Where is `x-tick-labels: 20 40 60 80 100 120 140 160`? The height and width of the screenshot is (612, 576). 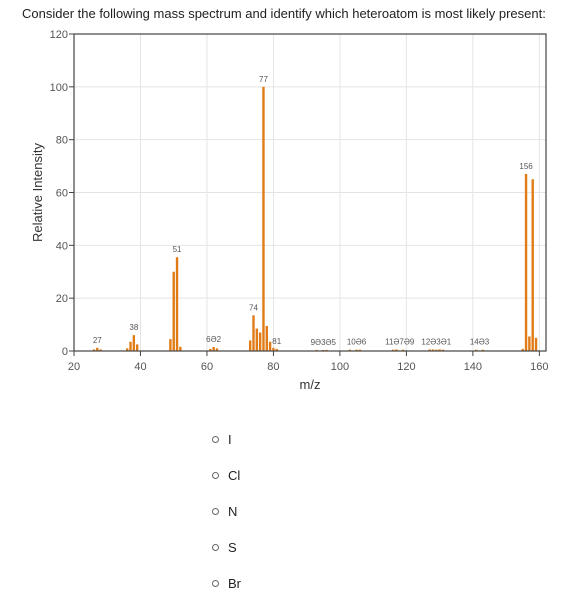
x-tick-labels: 20 40 60 80 100 120 140 160 is located at coordinates (308, 362).